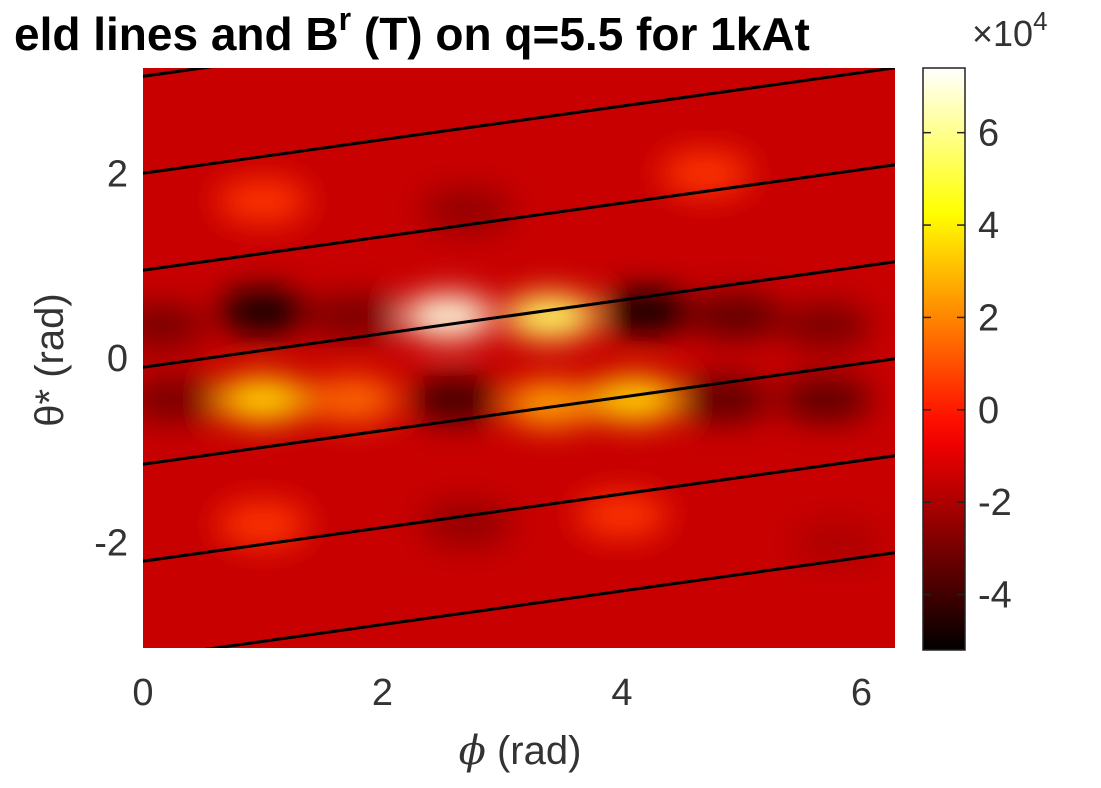  I want to click on colorbar-tick-label: 0, so click(988, 411).